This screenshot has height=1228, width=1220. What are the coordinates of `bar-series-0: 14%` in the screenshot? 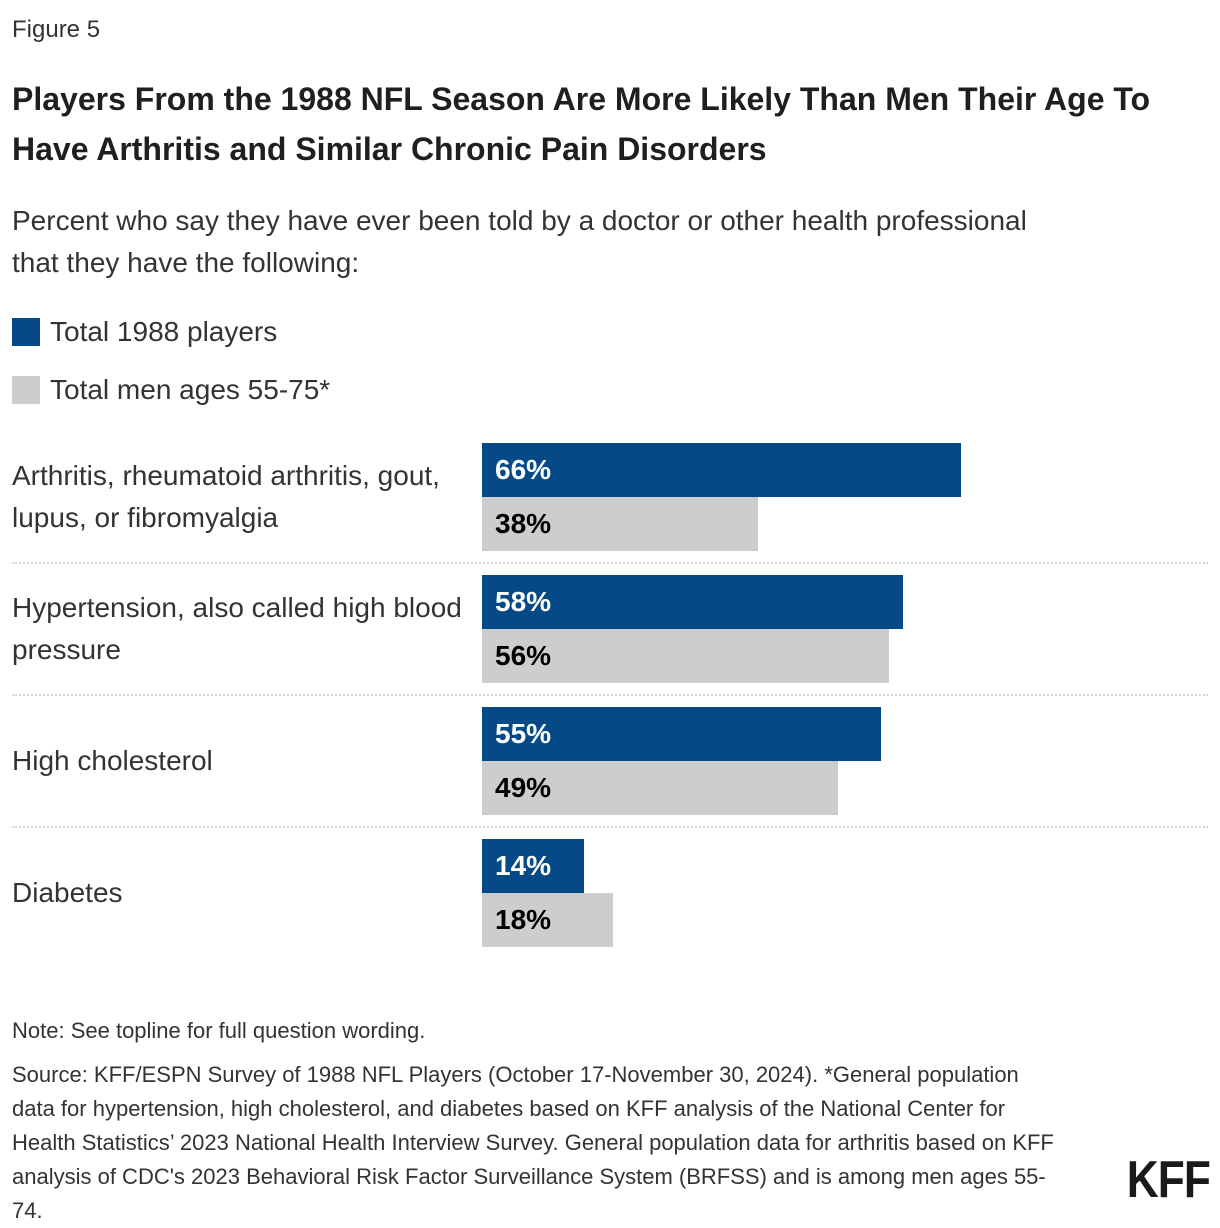 It's located at (533, 866).